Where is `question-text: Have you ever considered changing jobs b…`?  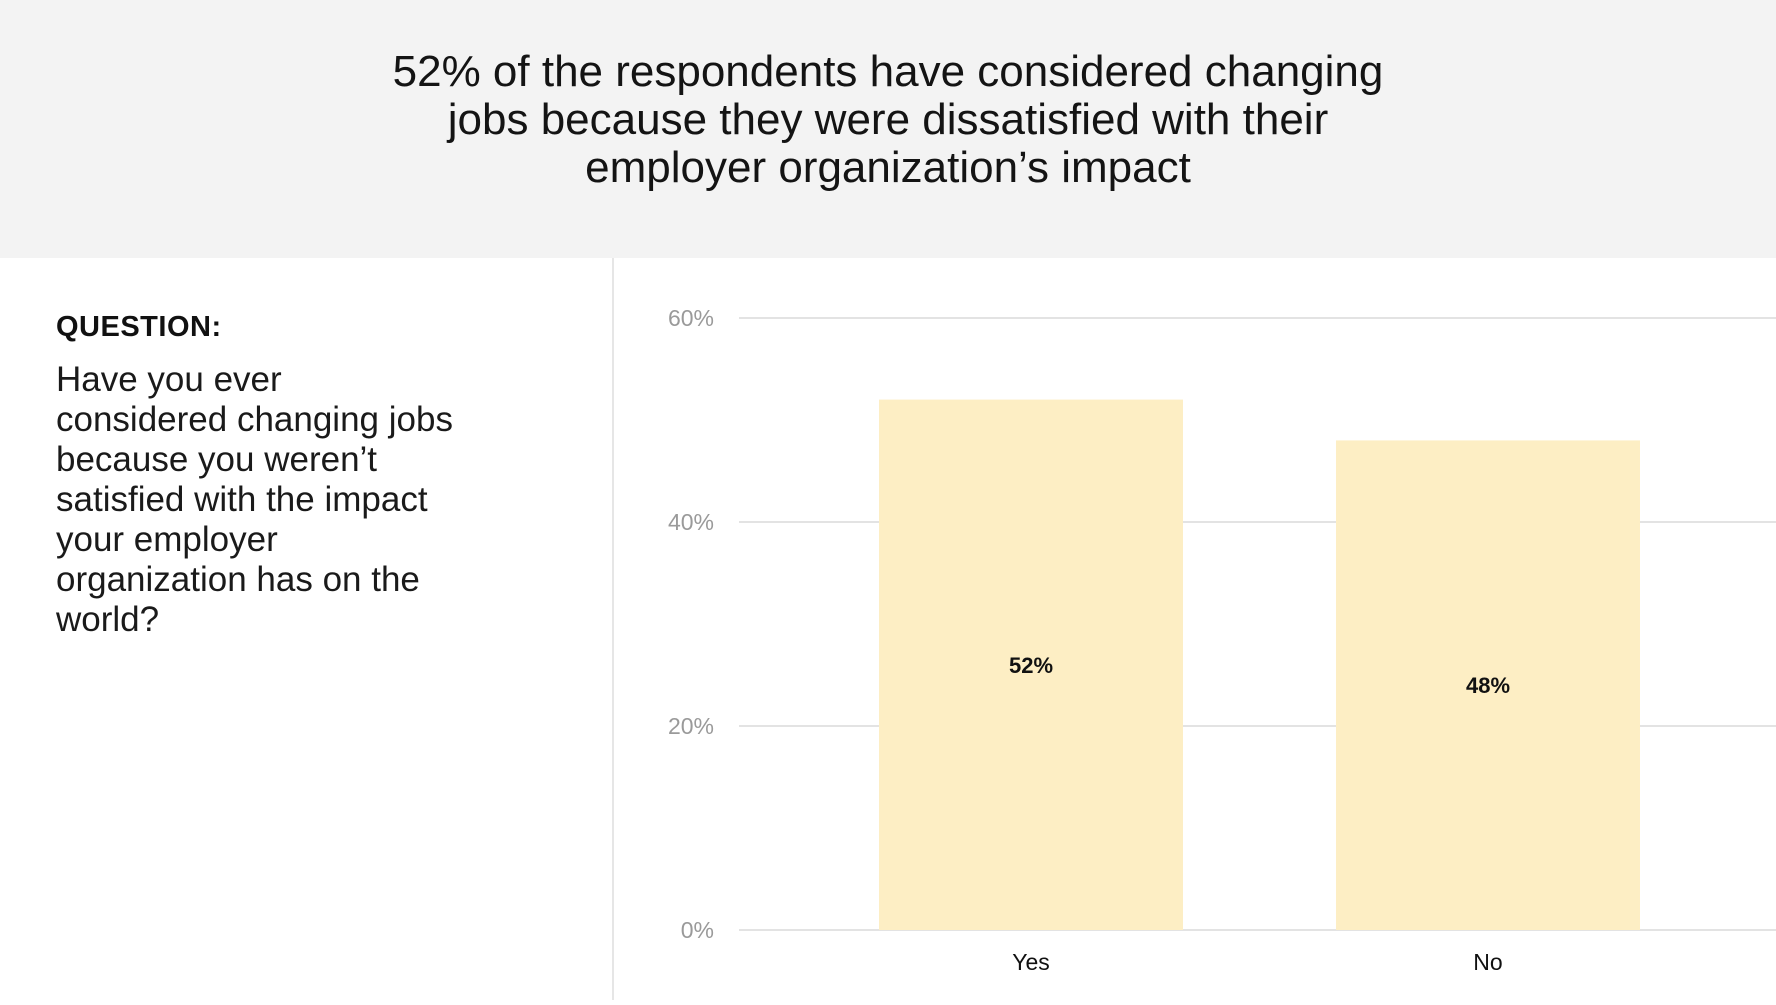 question-text: Have you ever considered changing jobs b… is located at coordinates (254, 499).